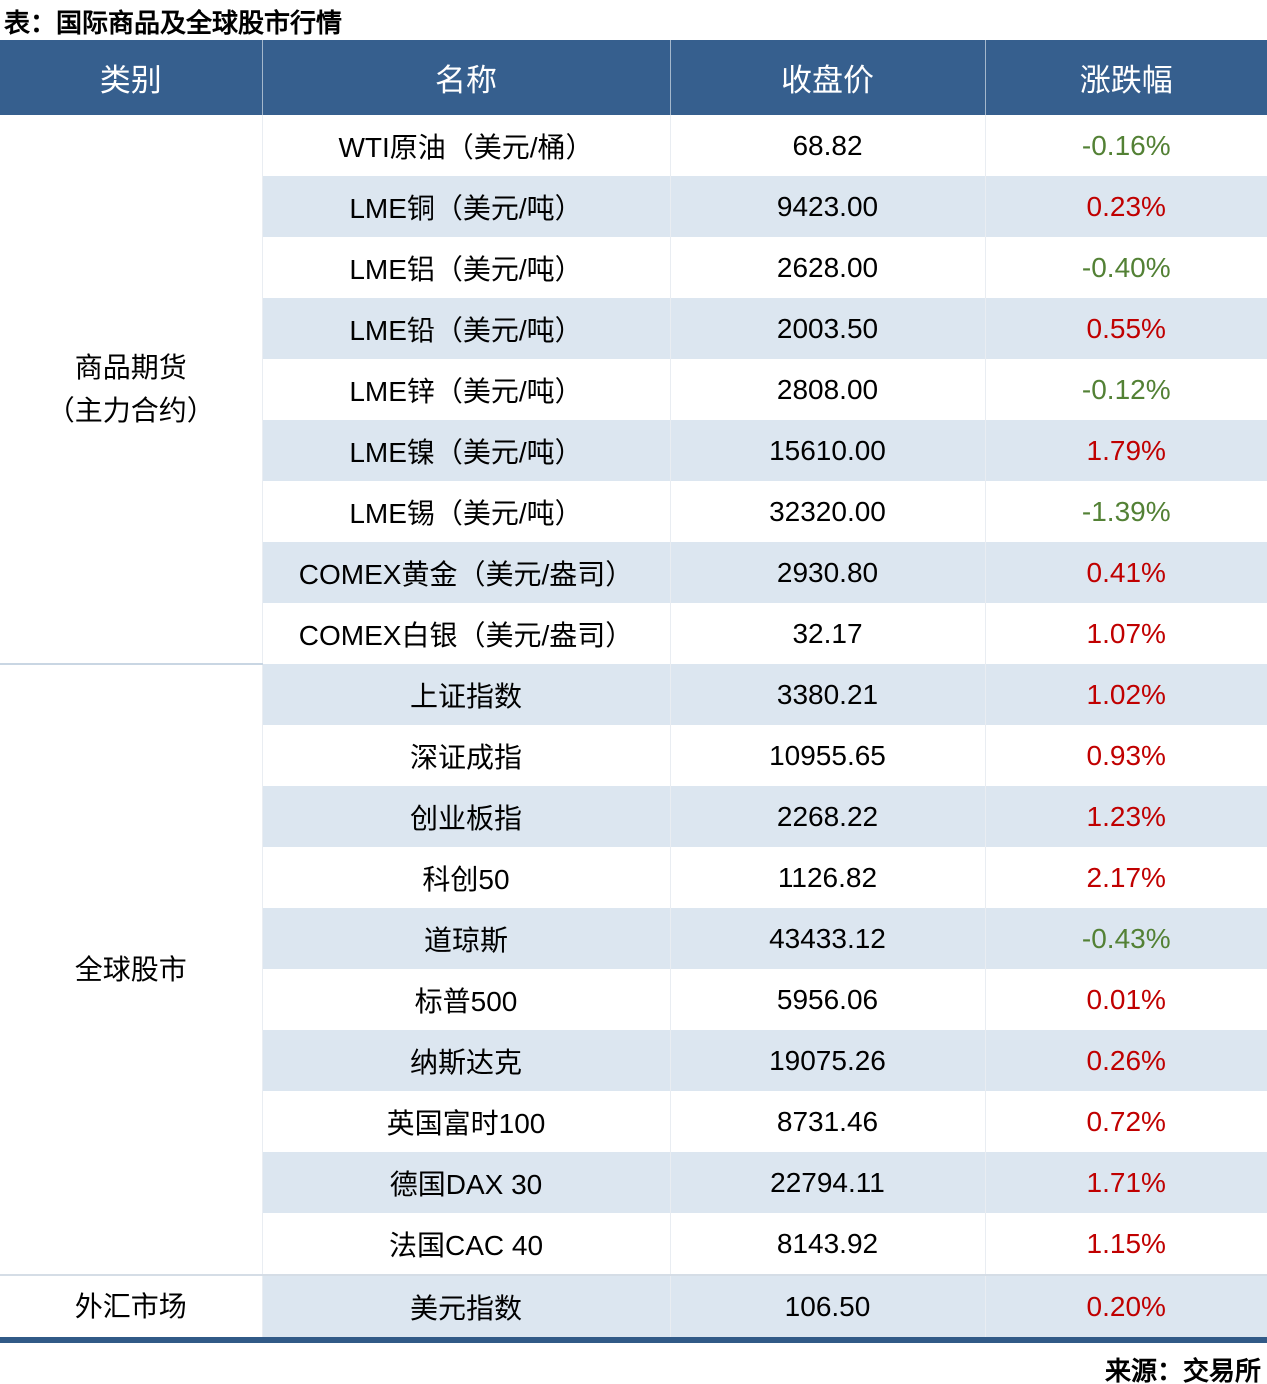 The width and height of the screenshot is (1267, 1384). I want to click on table-row: 深证成指 10955.65 0.93%, so click(633, 755).